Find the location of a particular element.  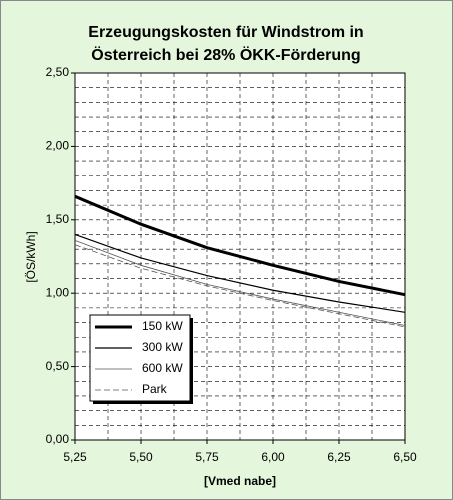

y-tick-label: 0,50 is located at coordinates (58, 366).